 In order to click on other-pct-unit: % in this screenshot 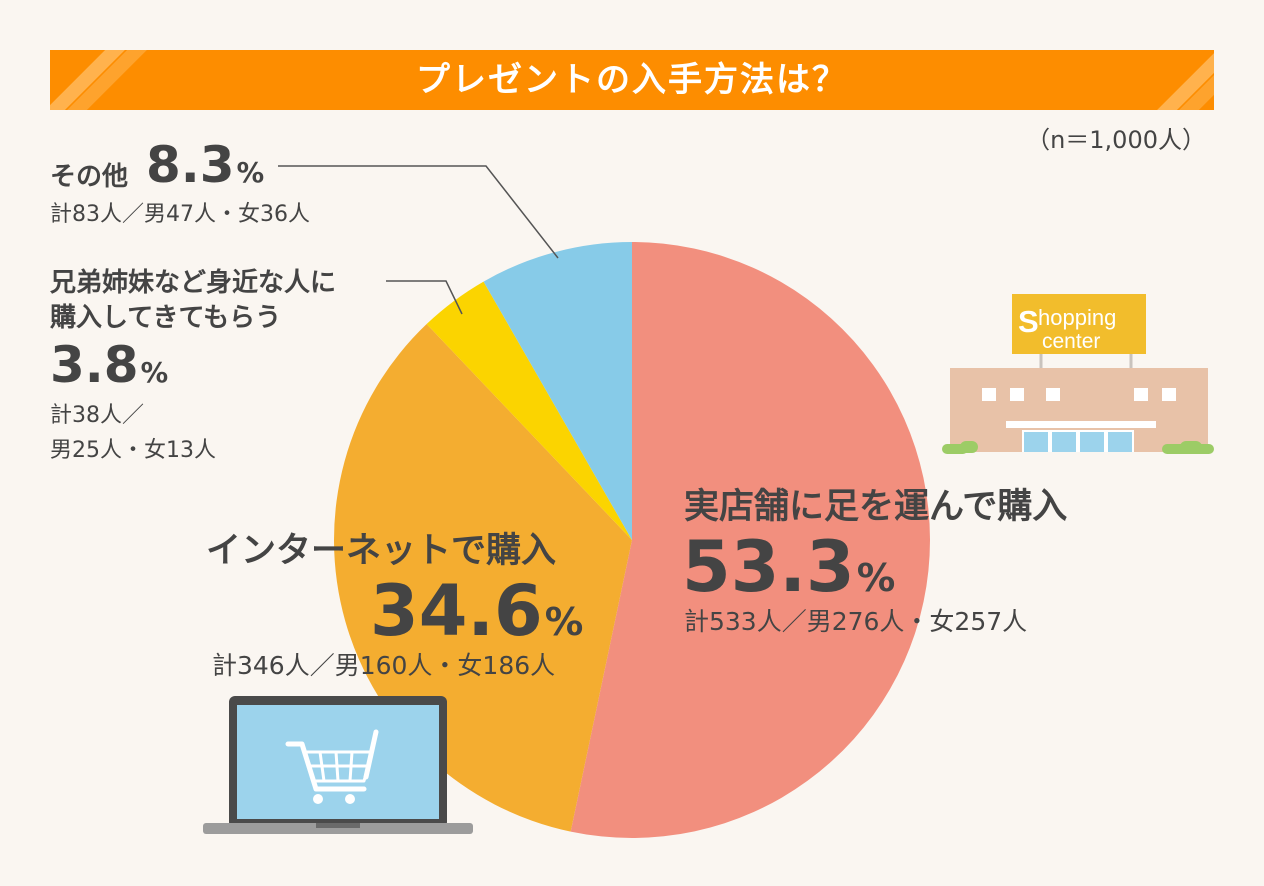, I will do `click(250, 173)`.